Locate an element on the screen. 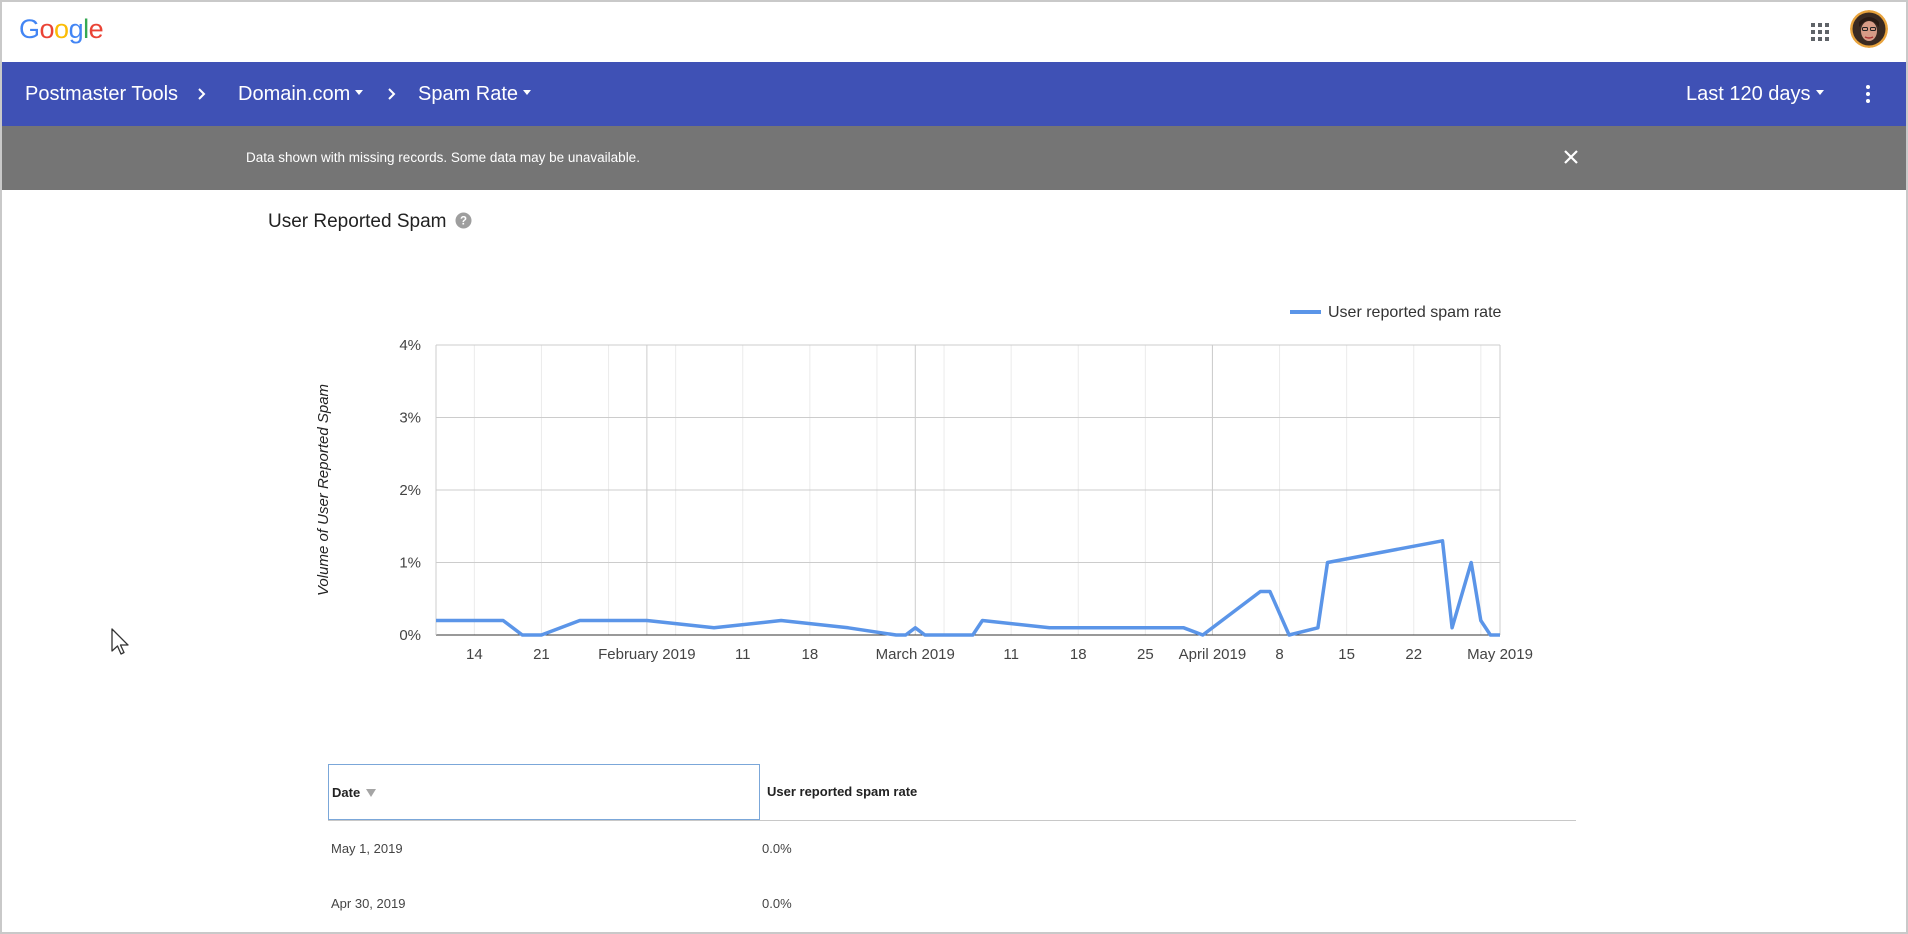 This screenshot has width=1908, height=934. x-tick-label: 14 is located at coordinates (474, 654).